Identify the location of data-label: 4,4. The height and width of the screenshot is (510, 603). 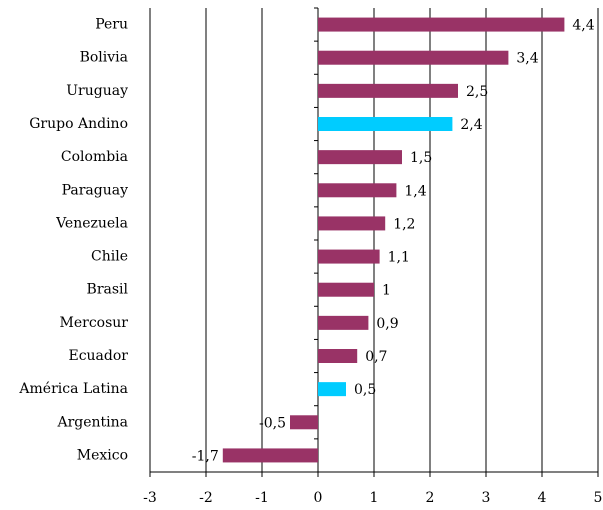
(583, 26).